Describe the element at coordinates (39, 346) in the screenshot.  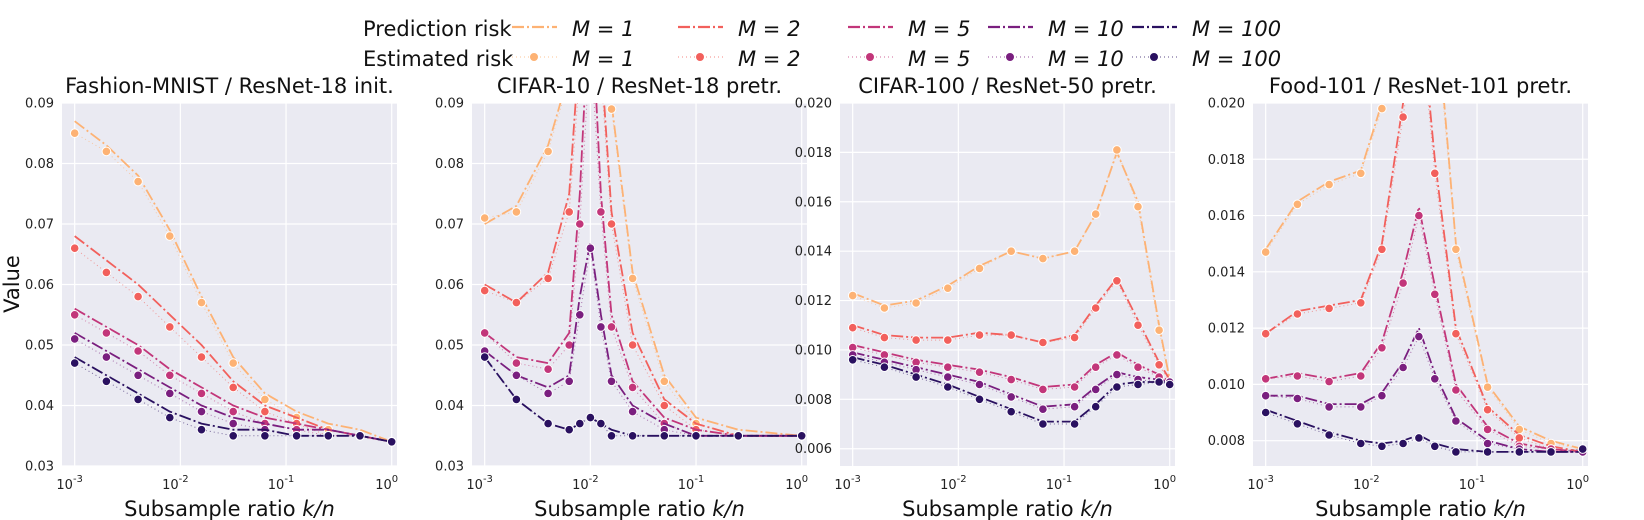
I see `y-tick-label: 0.05` at that location.